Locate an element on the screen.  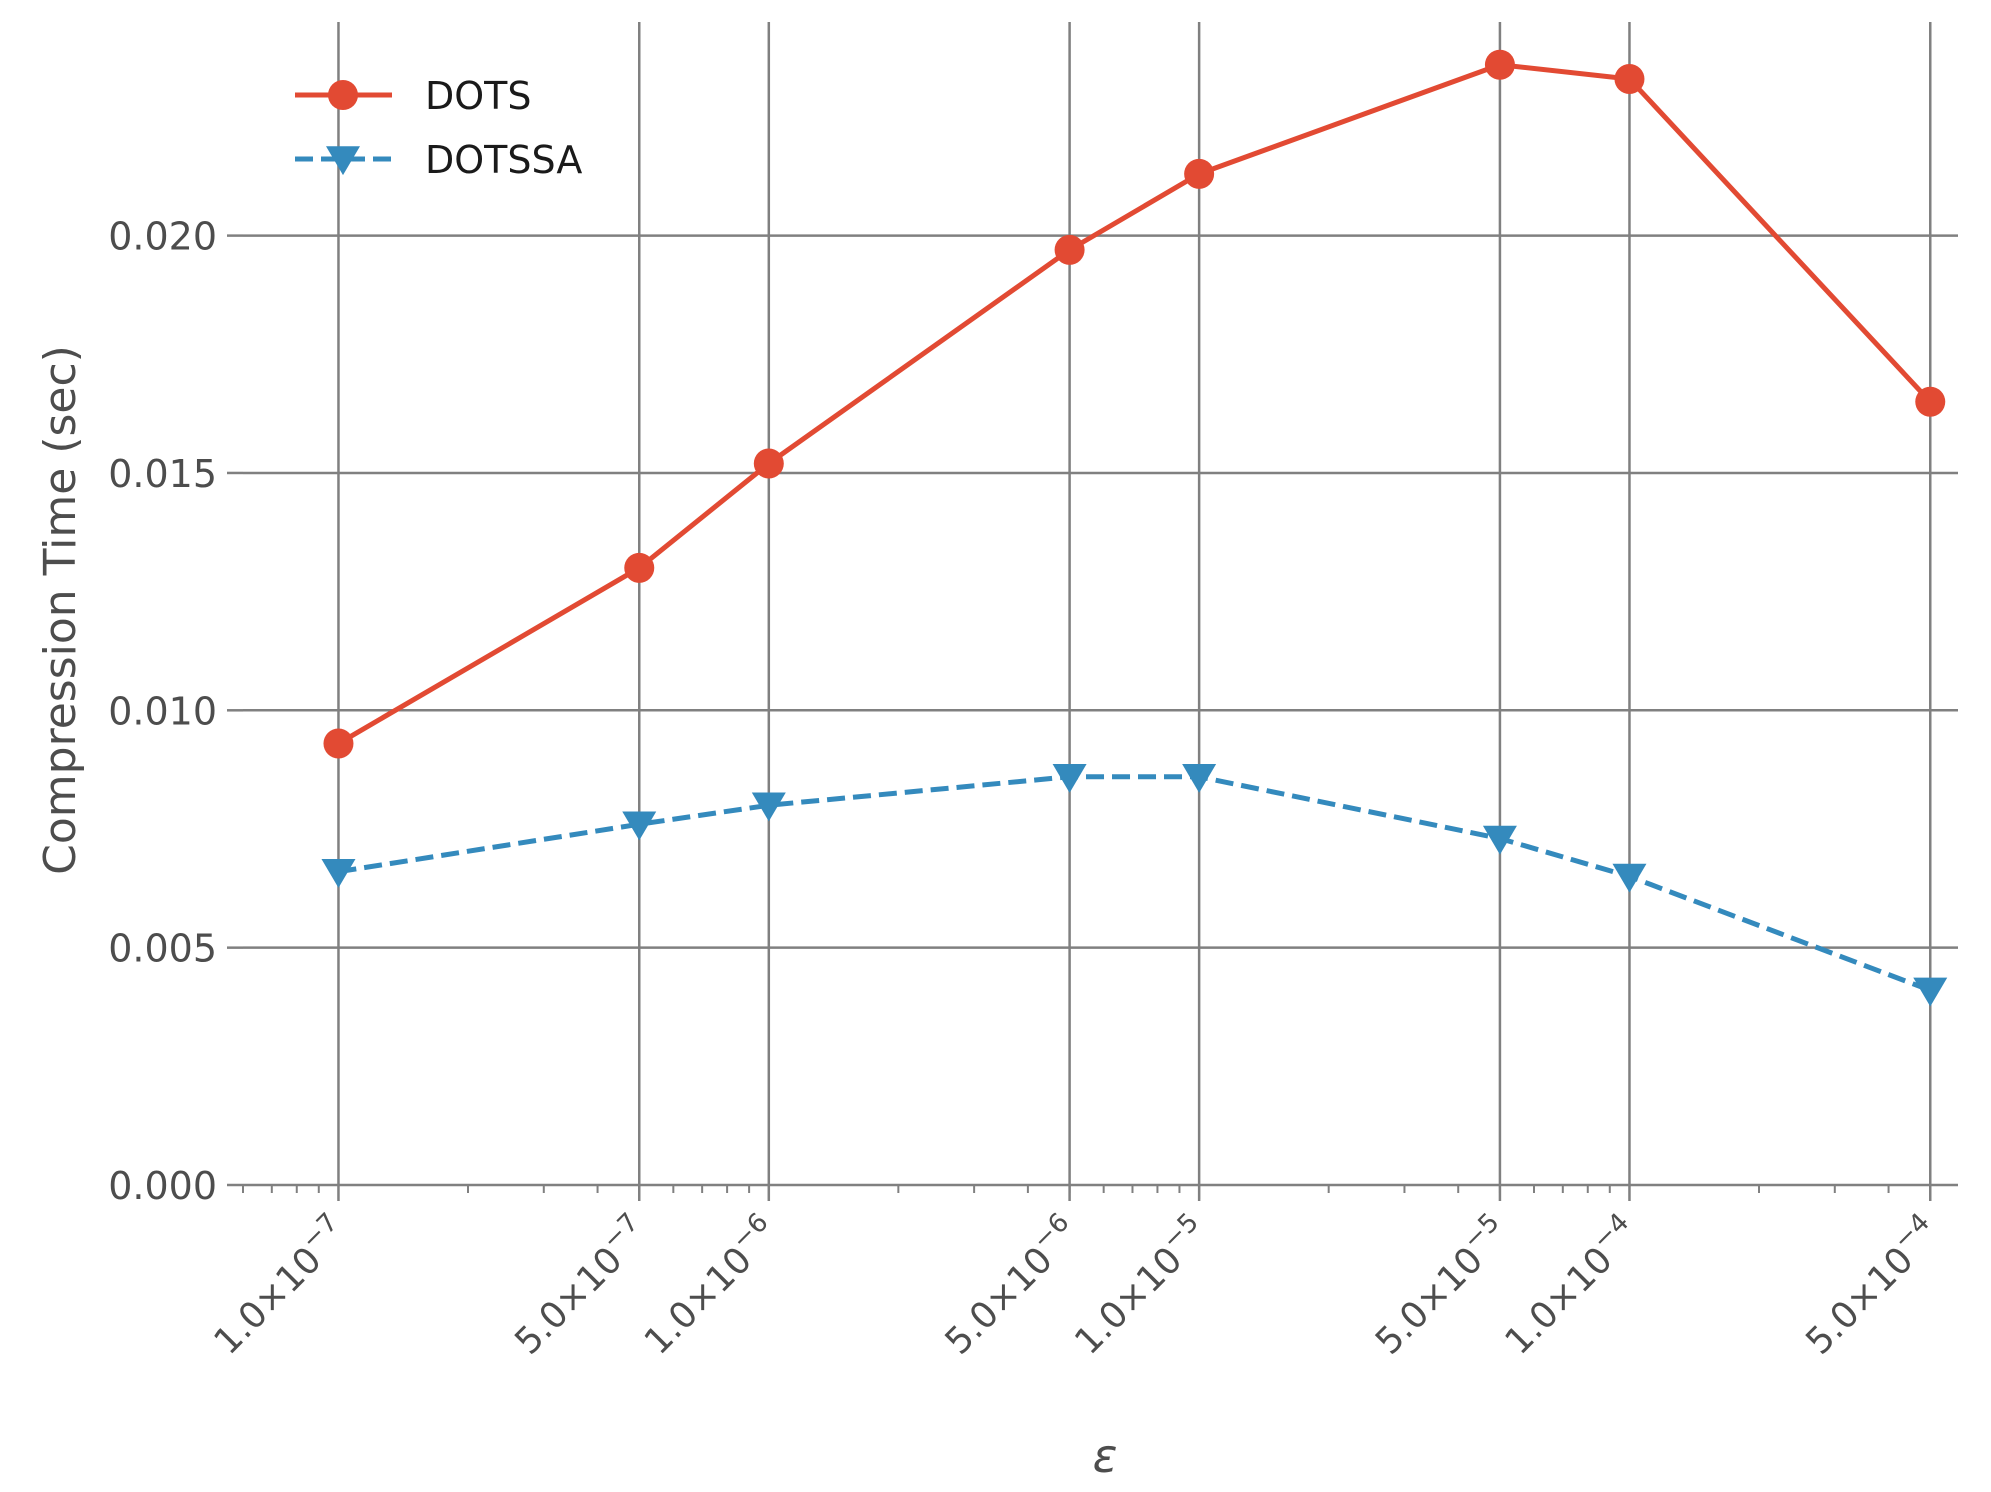
x-tick-label: 1.0×10−6 is located at coordinates (709, 1284).